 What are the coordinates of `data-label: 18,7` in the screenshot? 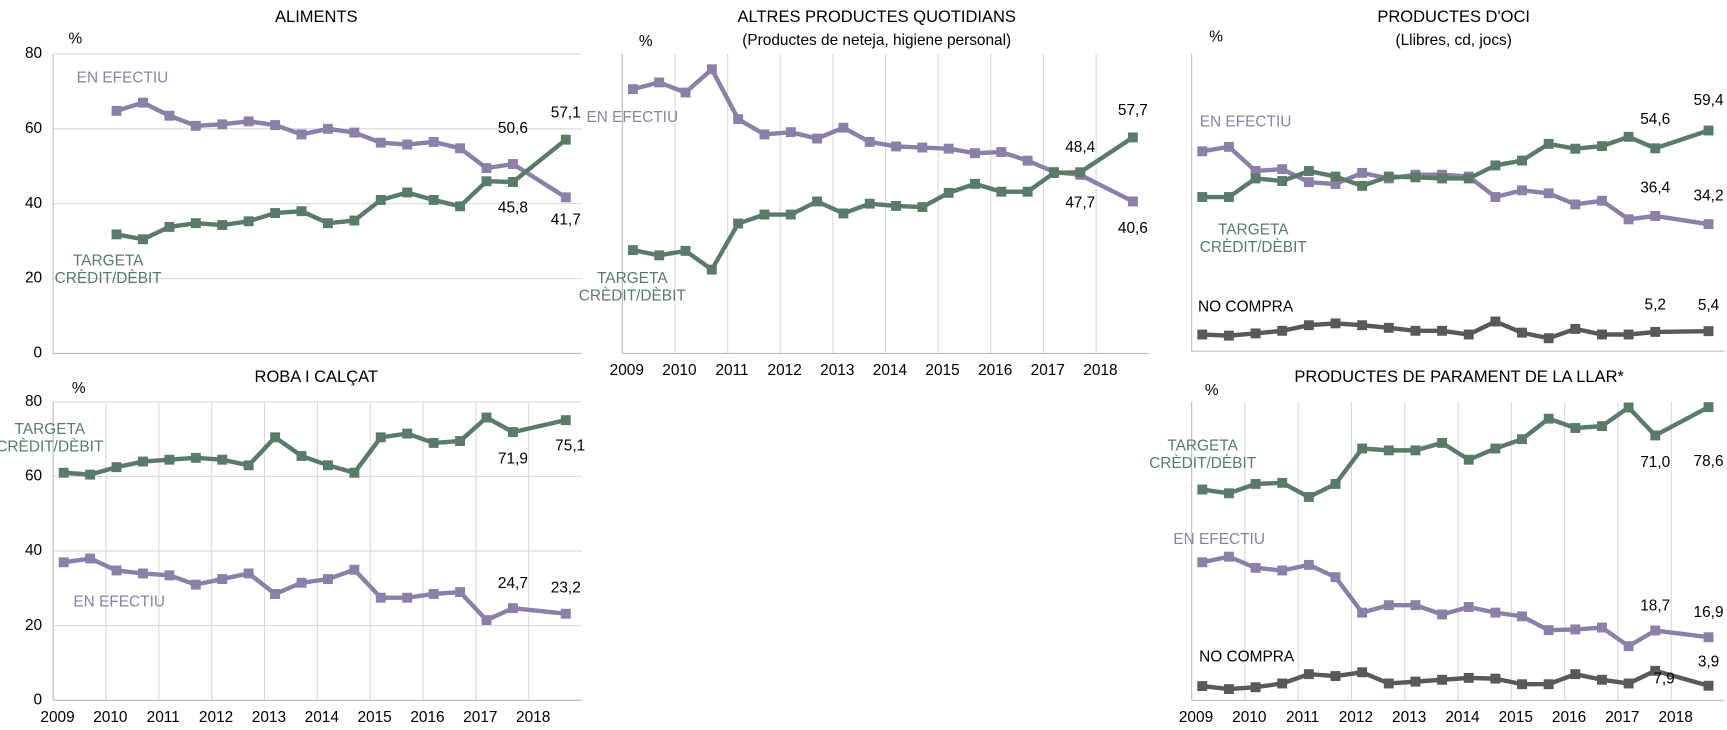 It's located at (1655, 605).